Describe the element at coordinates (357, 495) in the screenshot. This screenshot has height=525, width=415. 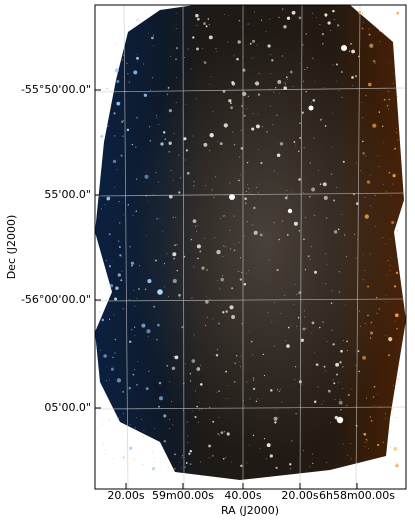
I see `x-tick-label: 6h58m00.00s` at that location.